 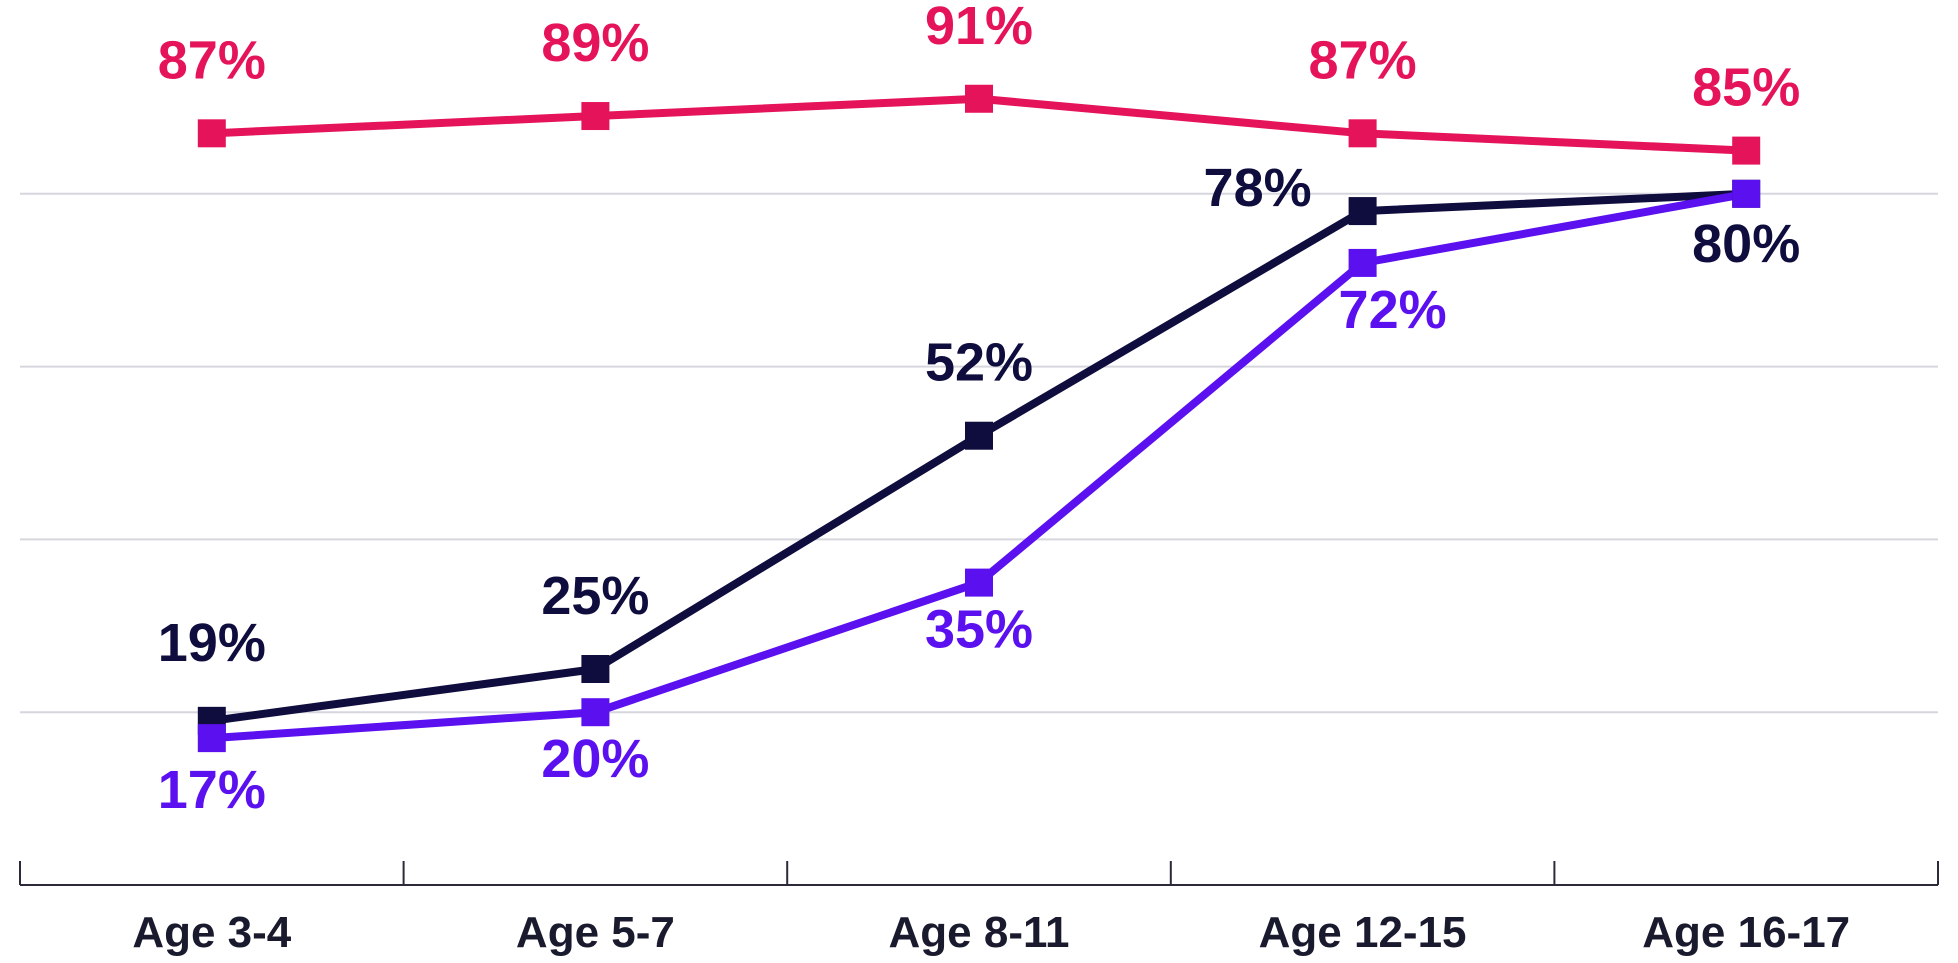 What do you see at coordinates (979, 630) in the screenshot?
I see `data-label: 35%` at bounding box center [979, 630].